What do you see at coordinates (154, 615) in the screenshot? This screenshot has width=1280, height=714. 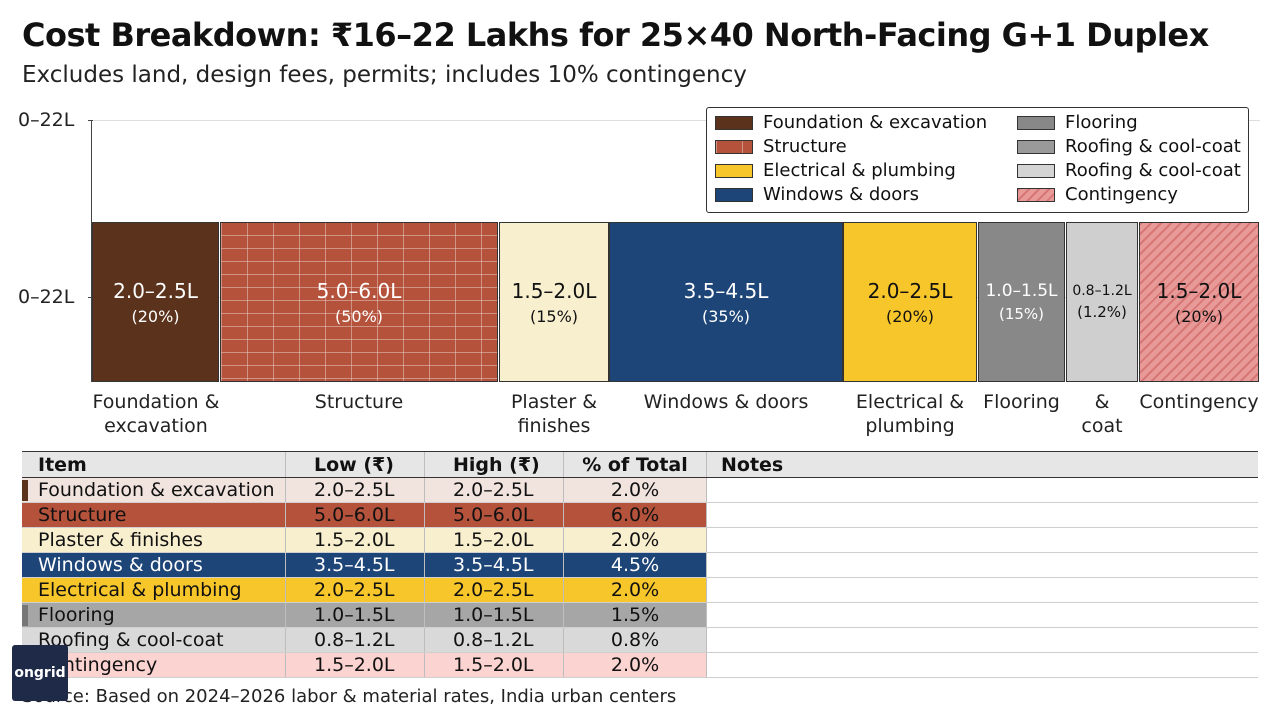 I see `cell-item: Flooring` at bounding box center [154, 615].